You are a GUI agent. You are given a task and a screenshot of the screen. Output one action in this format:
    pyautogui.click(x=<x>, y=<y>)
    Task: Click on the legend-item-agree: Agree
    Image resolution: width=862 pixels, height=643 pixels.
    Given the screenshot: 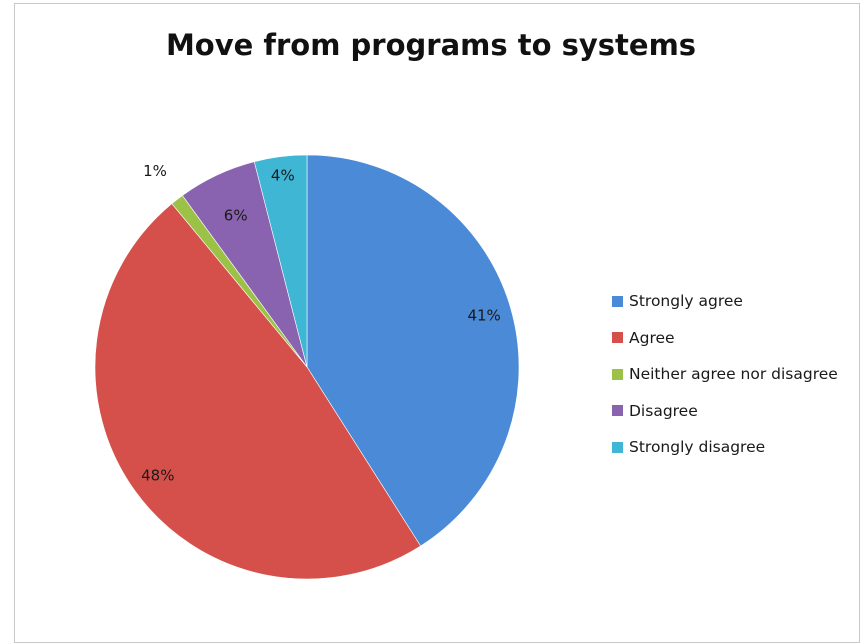 What is the action you would take?
    pyautogui.click(x=736, y=338)
    